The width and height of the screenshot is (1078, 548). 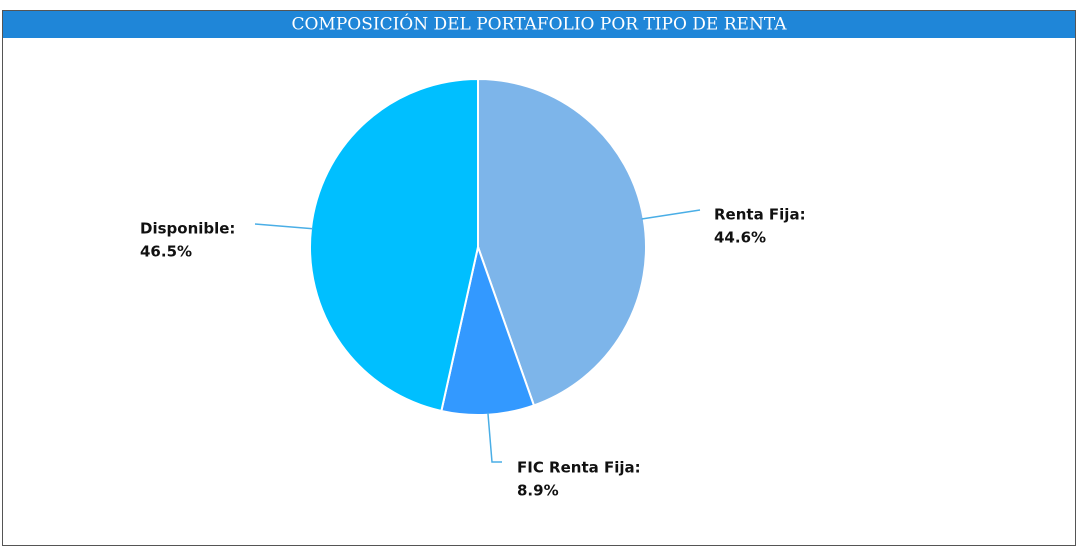 I want to click on slice-label: Disponible:, so click(x=187, y=229).